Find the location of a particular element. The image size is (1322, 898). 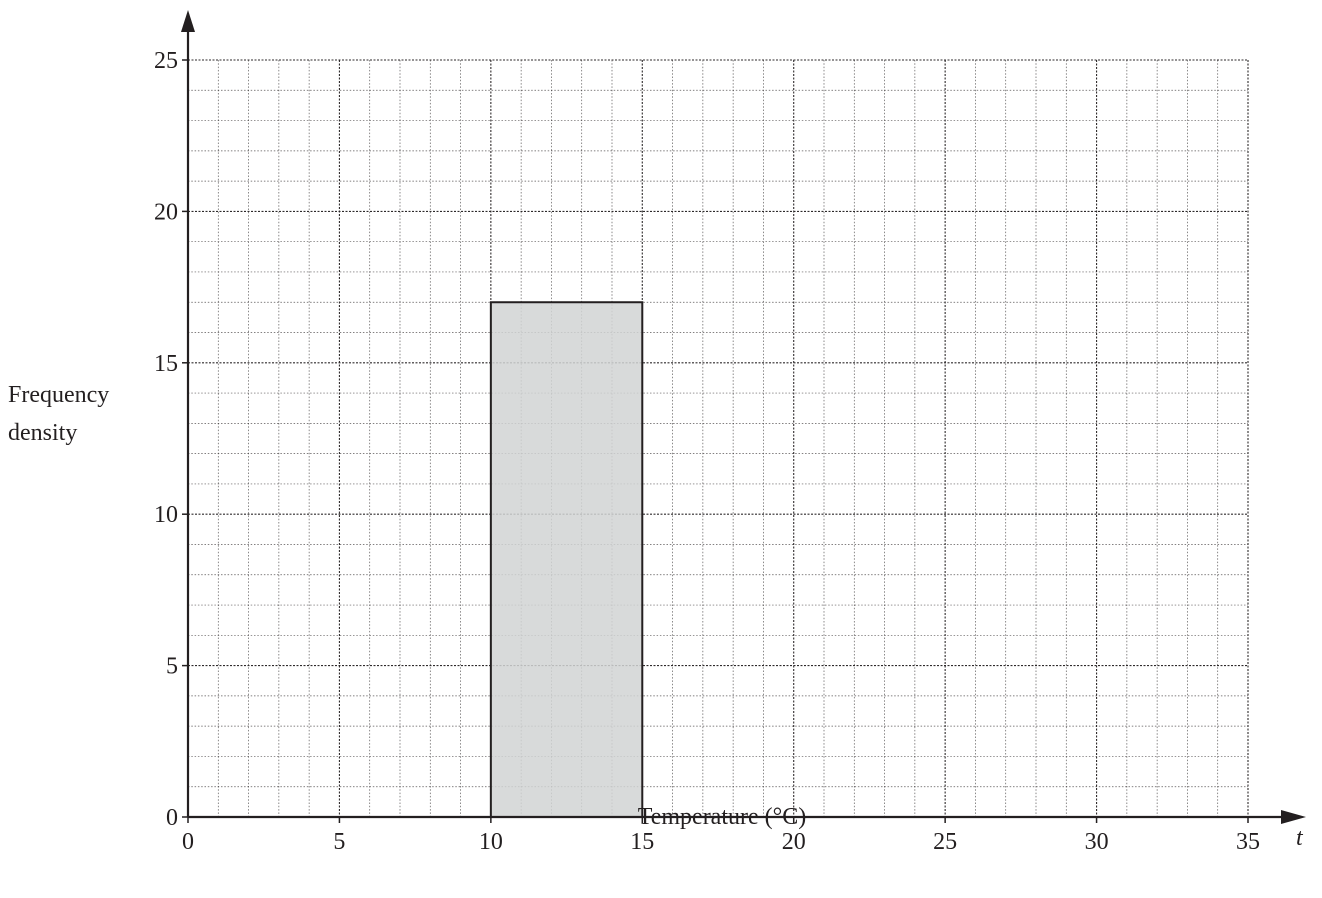

histogram-bars is located at coordinates (566, 559).